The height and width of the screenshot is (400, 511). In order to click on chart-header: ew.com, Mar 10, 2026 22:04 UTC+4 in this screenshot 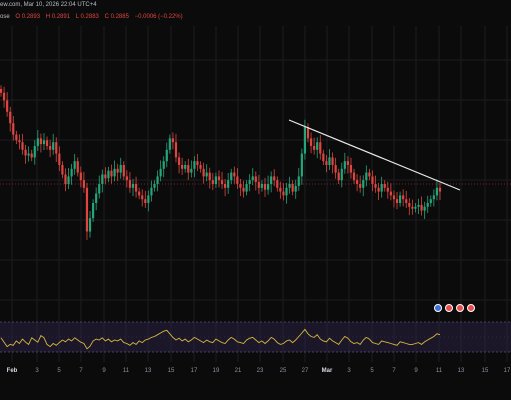, I will do `click(255, 5)`.